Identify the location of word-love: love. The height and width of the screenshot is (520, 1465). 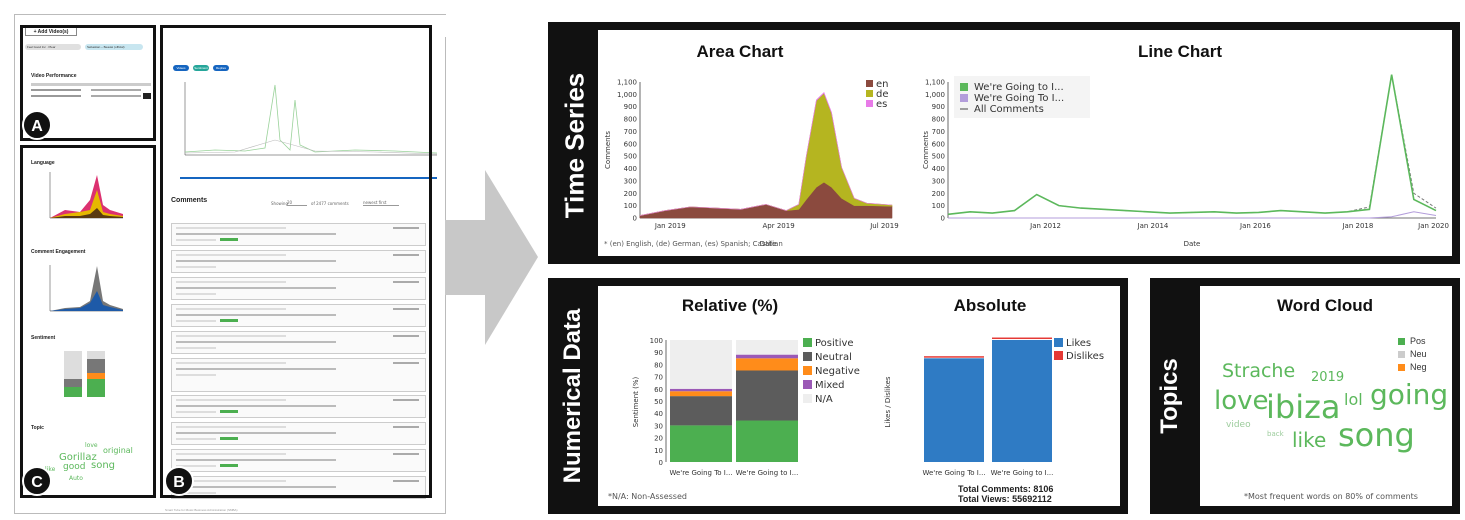
(1241, 401).